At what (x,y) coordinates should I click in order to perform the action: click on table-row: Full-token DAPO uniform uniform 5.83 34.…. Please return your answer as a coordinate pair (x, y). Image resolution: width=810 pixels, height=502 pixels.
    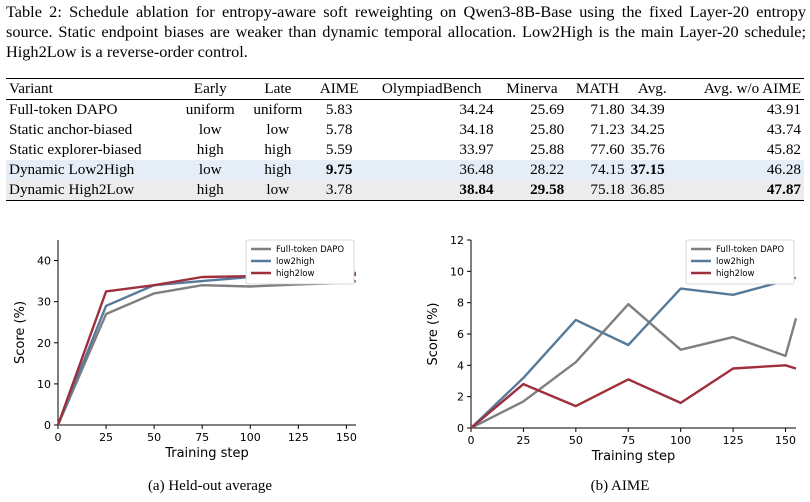
    Looking at the image, I should click on (405, 110).